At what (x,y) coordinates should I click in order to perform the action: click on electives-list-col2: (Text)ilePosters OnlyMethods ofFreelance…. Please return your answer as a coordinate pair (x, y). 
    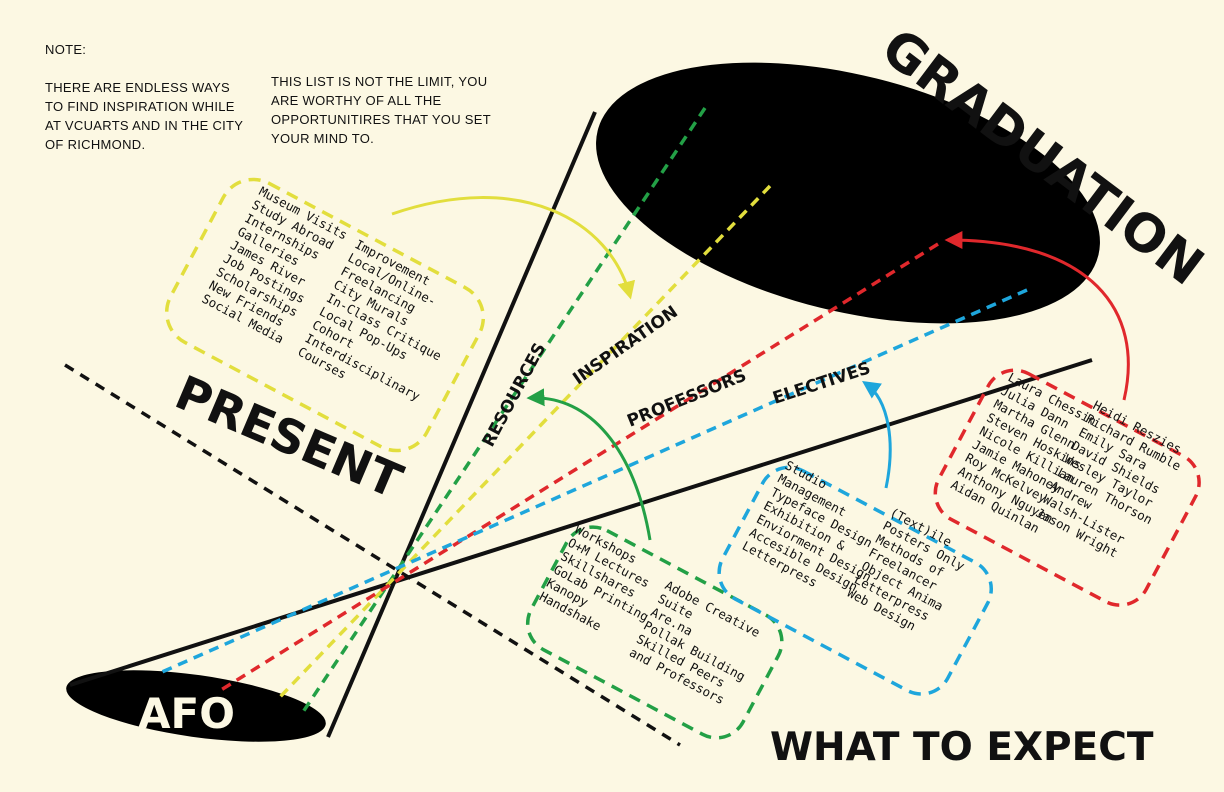
    Looking at the image, I should click on (910, 572).